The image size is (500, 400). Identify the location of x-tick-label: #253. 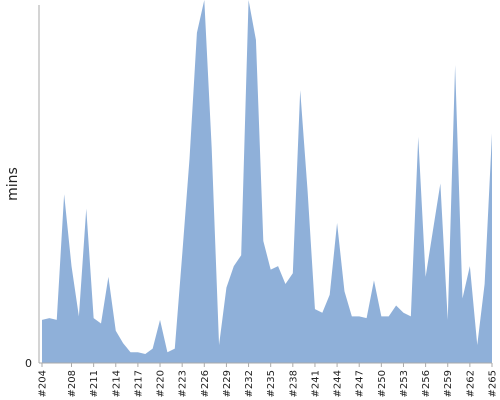
(404, 383).